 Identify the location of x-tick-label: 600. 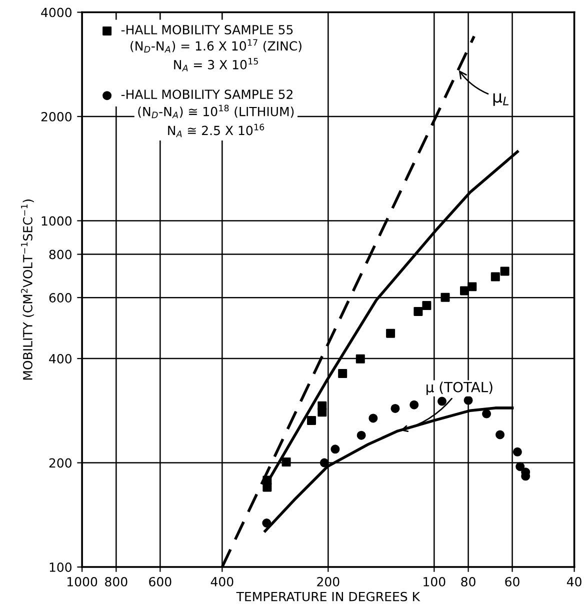
(160, 581).